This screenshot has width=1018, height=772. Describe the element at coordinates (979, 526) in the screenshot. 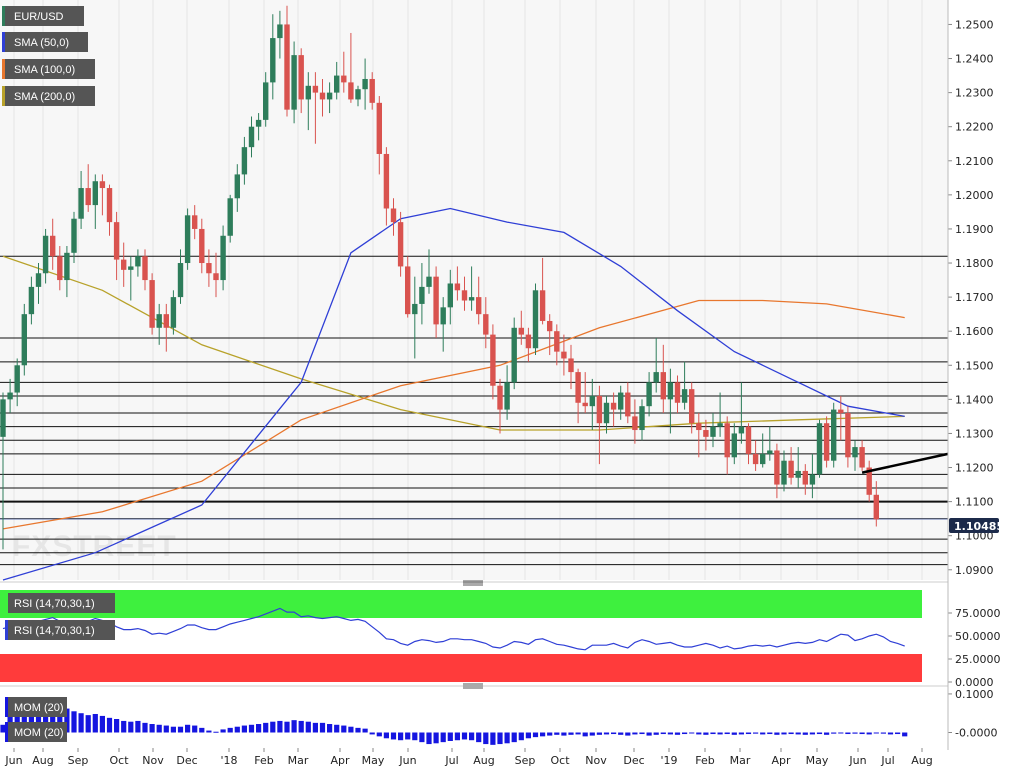

I see `current-price-label: 1.10485` at that location.